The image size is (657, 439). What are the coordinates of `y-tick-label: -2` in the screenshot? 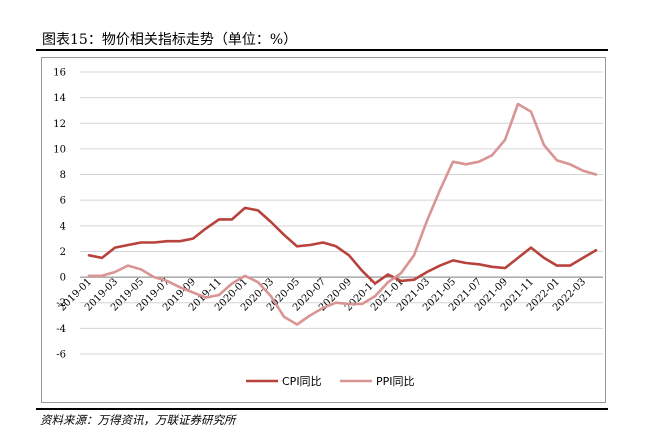 It's located at (61, 303).